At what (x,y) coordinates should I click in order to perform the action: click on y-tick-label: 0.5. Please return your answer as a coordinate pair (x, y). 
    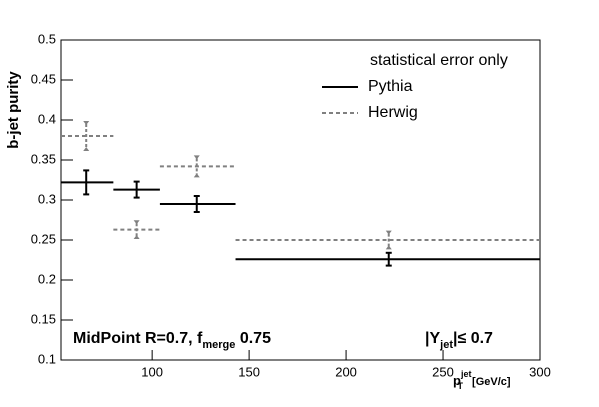
    Looking at the image, I should click on (47, 38).